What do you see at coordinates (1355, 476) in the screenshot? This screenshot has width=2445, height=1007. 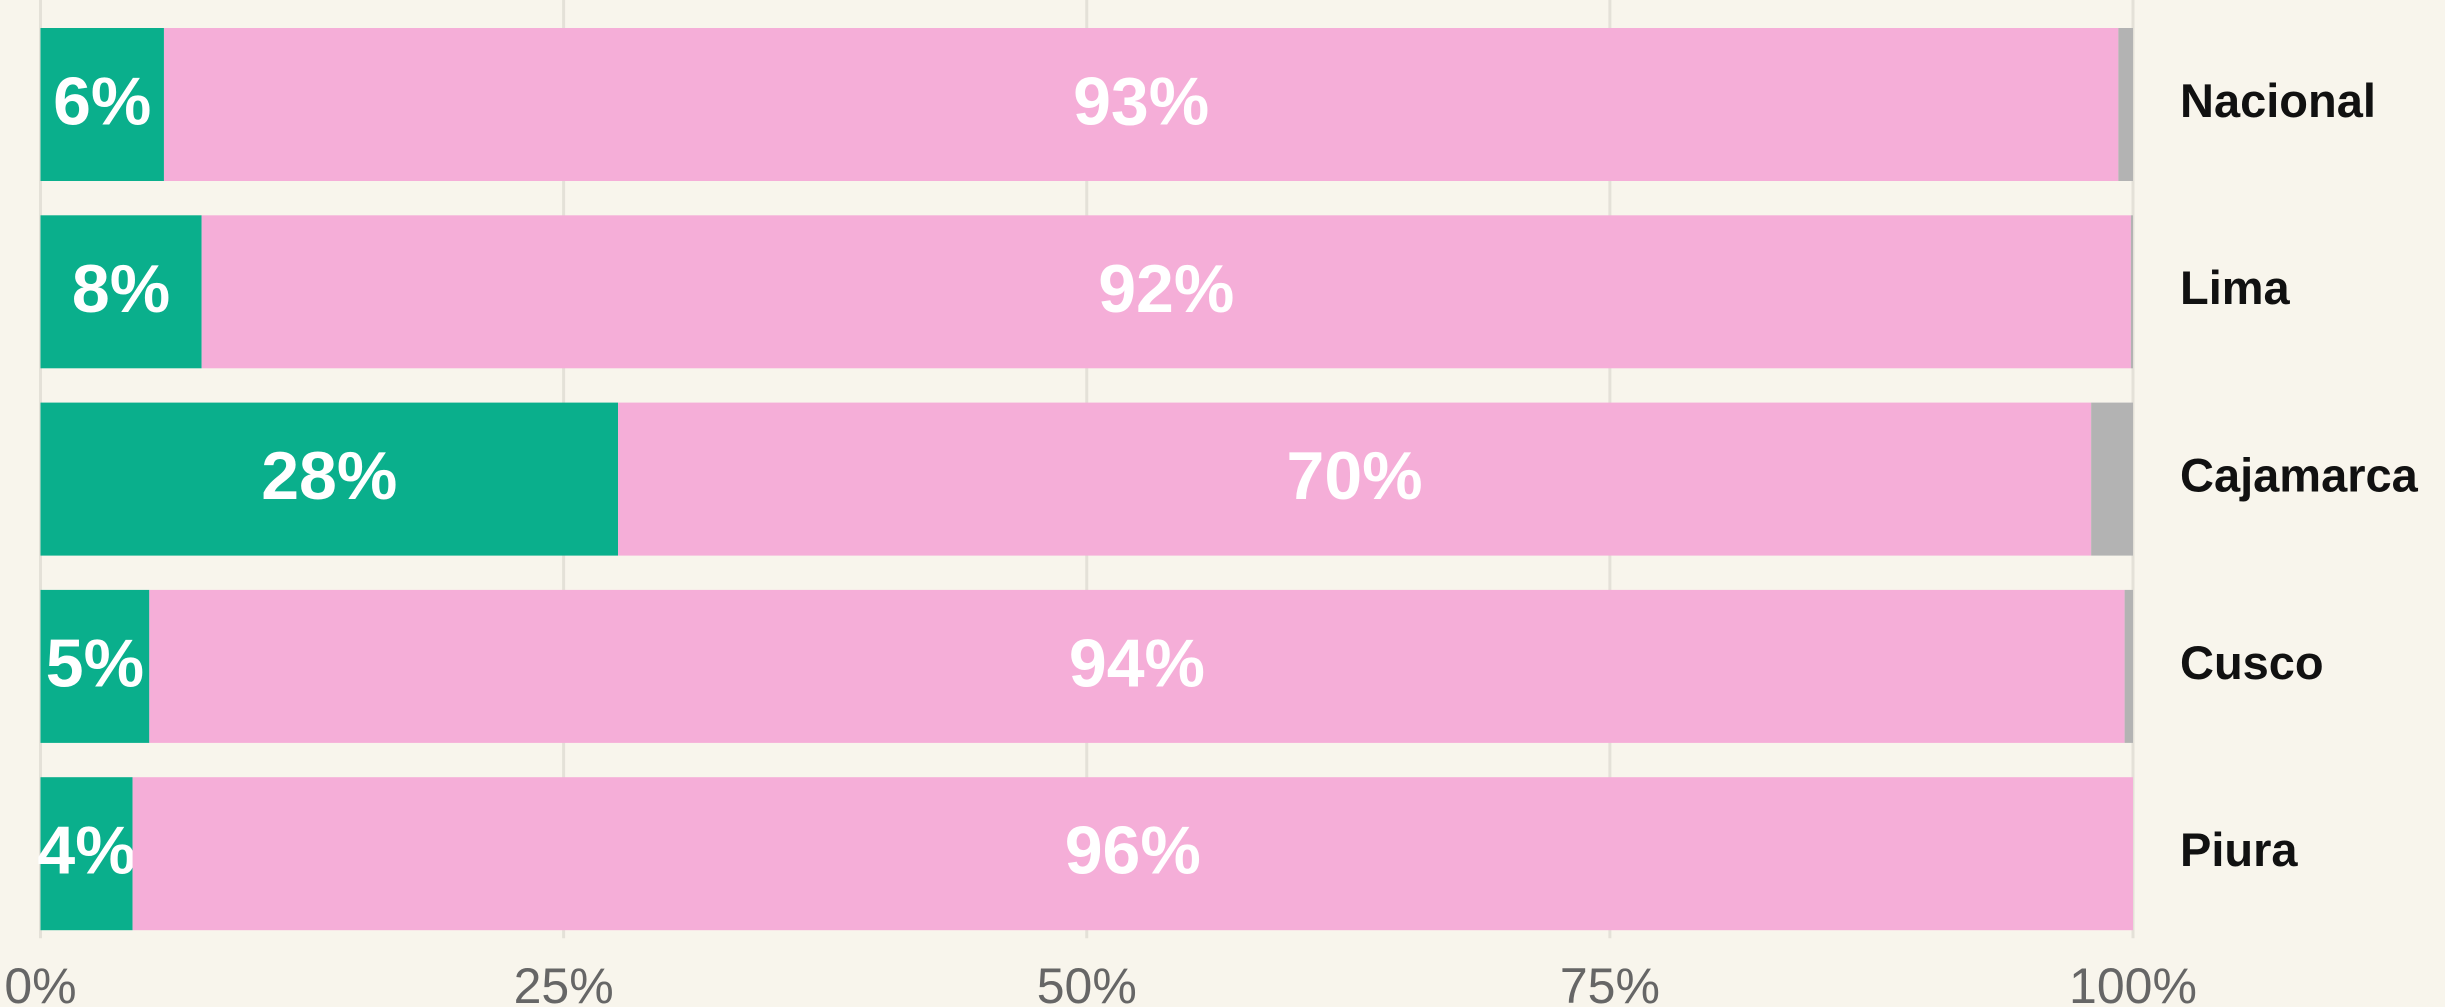 I see `value-label: 70%` at bounding box center [1355, 476].